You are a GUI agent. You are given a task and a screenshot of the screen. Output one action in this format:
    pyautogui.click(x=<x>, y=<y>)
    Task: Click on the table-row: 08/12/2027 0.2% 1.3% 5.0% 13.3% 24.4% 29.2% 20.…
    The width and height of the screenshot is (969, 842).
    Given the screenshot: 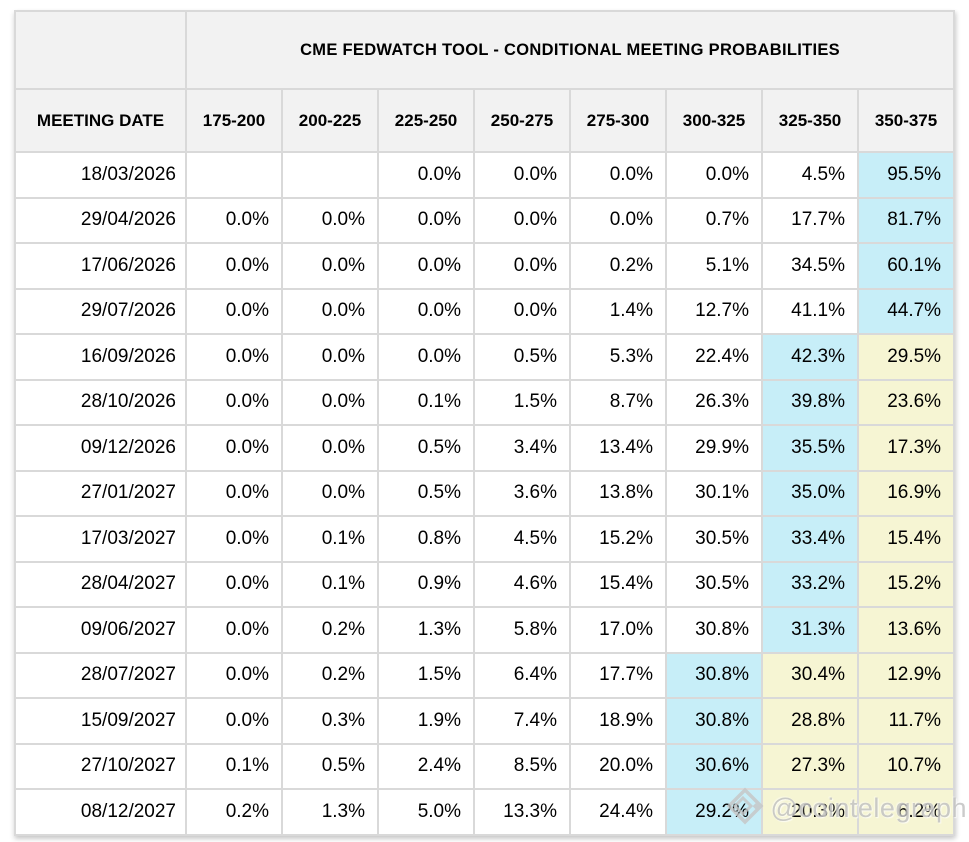 What is the action you would take?
    pyautogui.click(x=485, y=812)
    